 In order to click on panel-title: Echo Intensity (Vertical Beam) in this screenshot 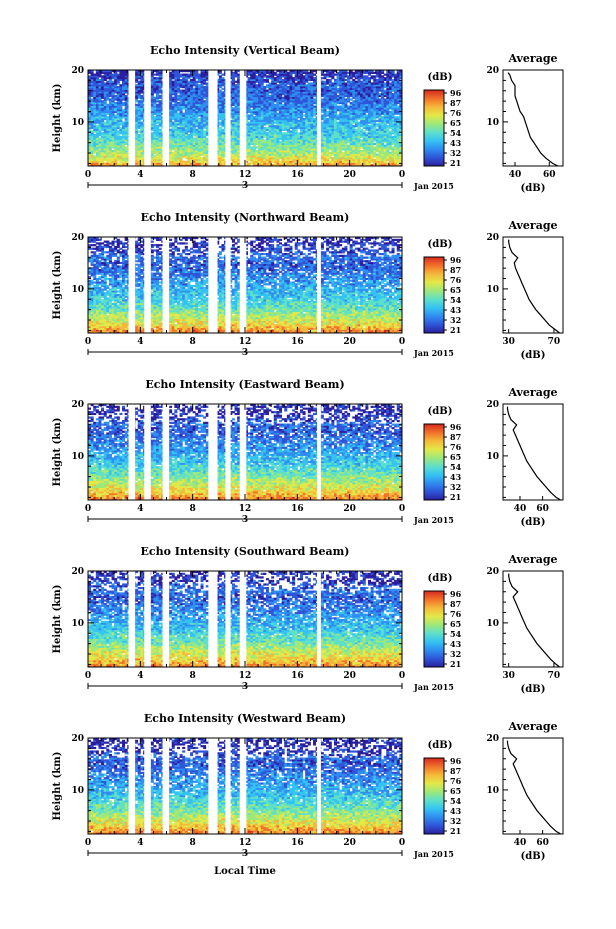, I will do `click(245, 50)`.